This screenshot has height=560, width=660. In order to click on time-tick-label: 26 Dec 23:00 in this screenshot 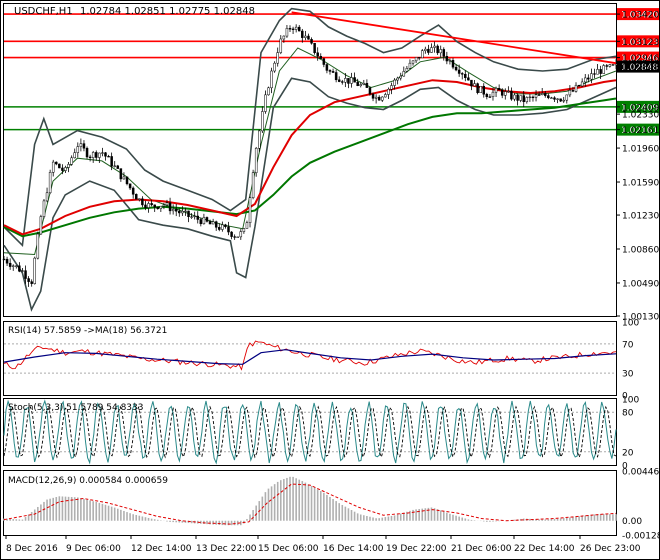, I will do `click(610, 549)`.